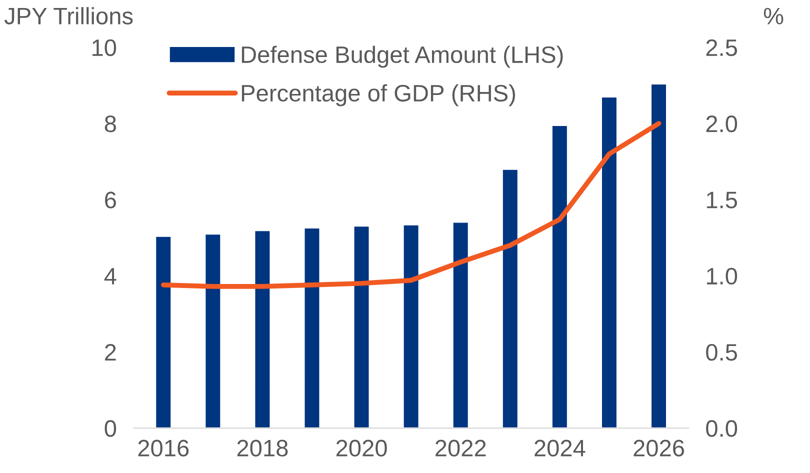 This screenshot has width=810, height=473. Describe the element at coordinates (722, 276) in the screenshot. I see `y2-tick-label: 1.0` at that location.